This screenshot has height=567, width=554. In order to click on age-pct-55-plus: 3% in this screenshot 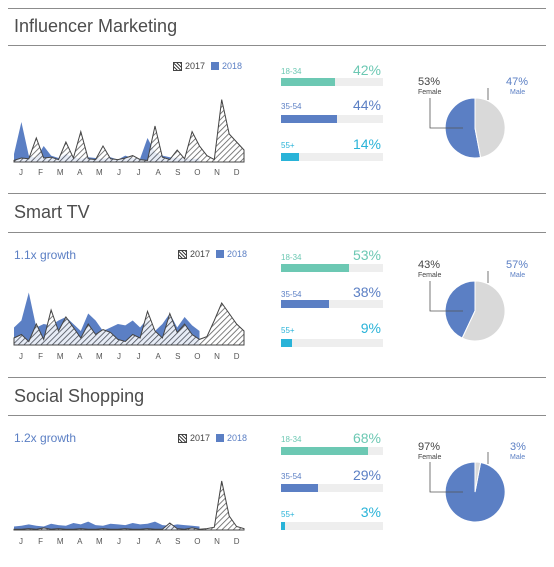, I will do `click(370, 512)`.